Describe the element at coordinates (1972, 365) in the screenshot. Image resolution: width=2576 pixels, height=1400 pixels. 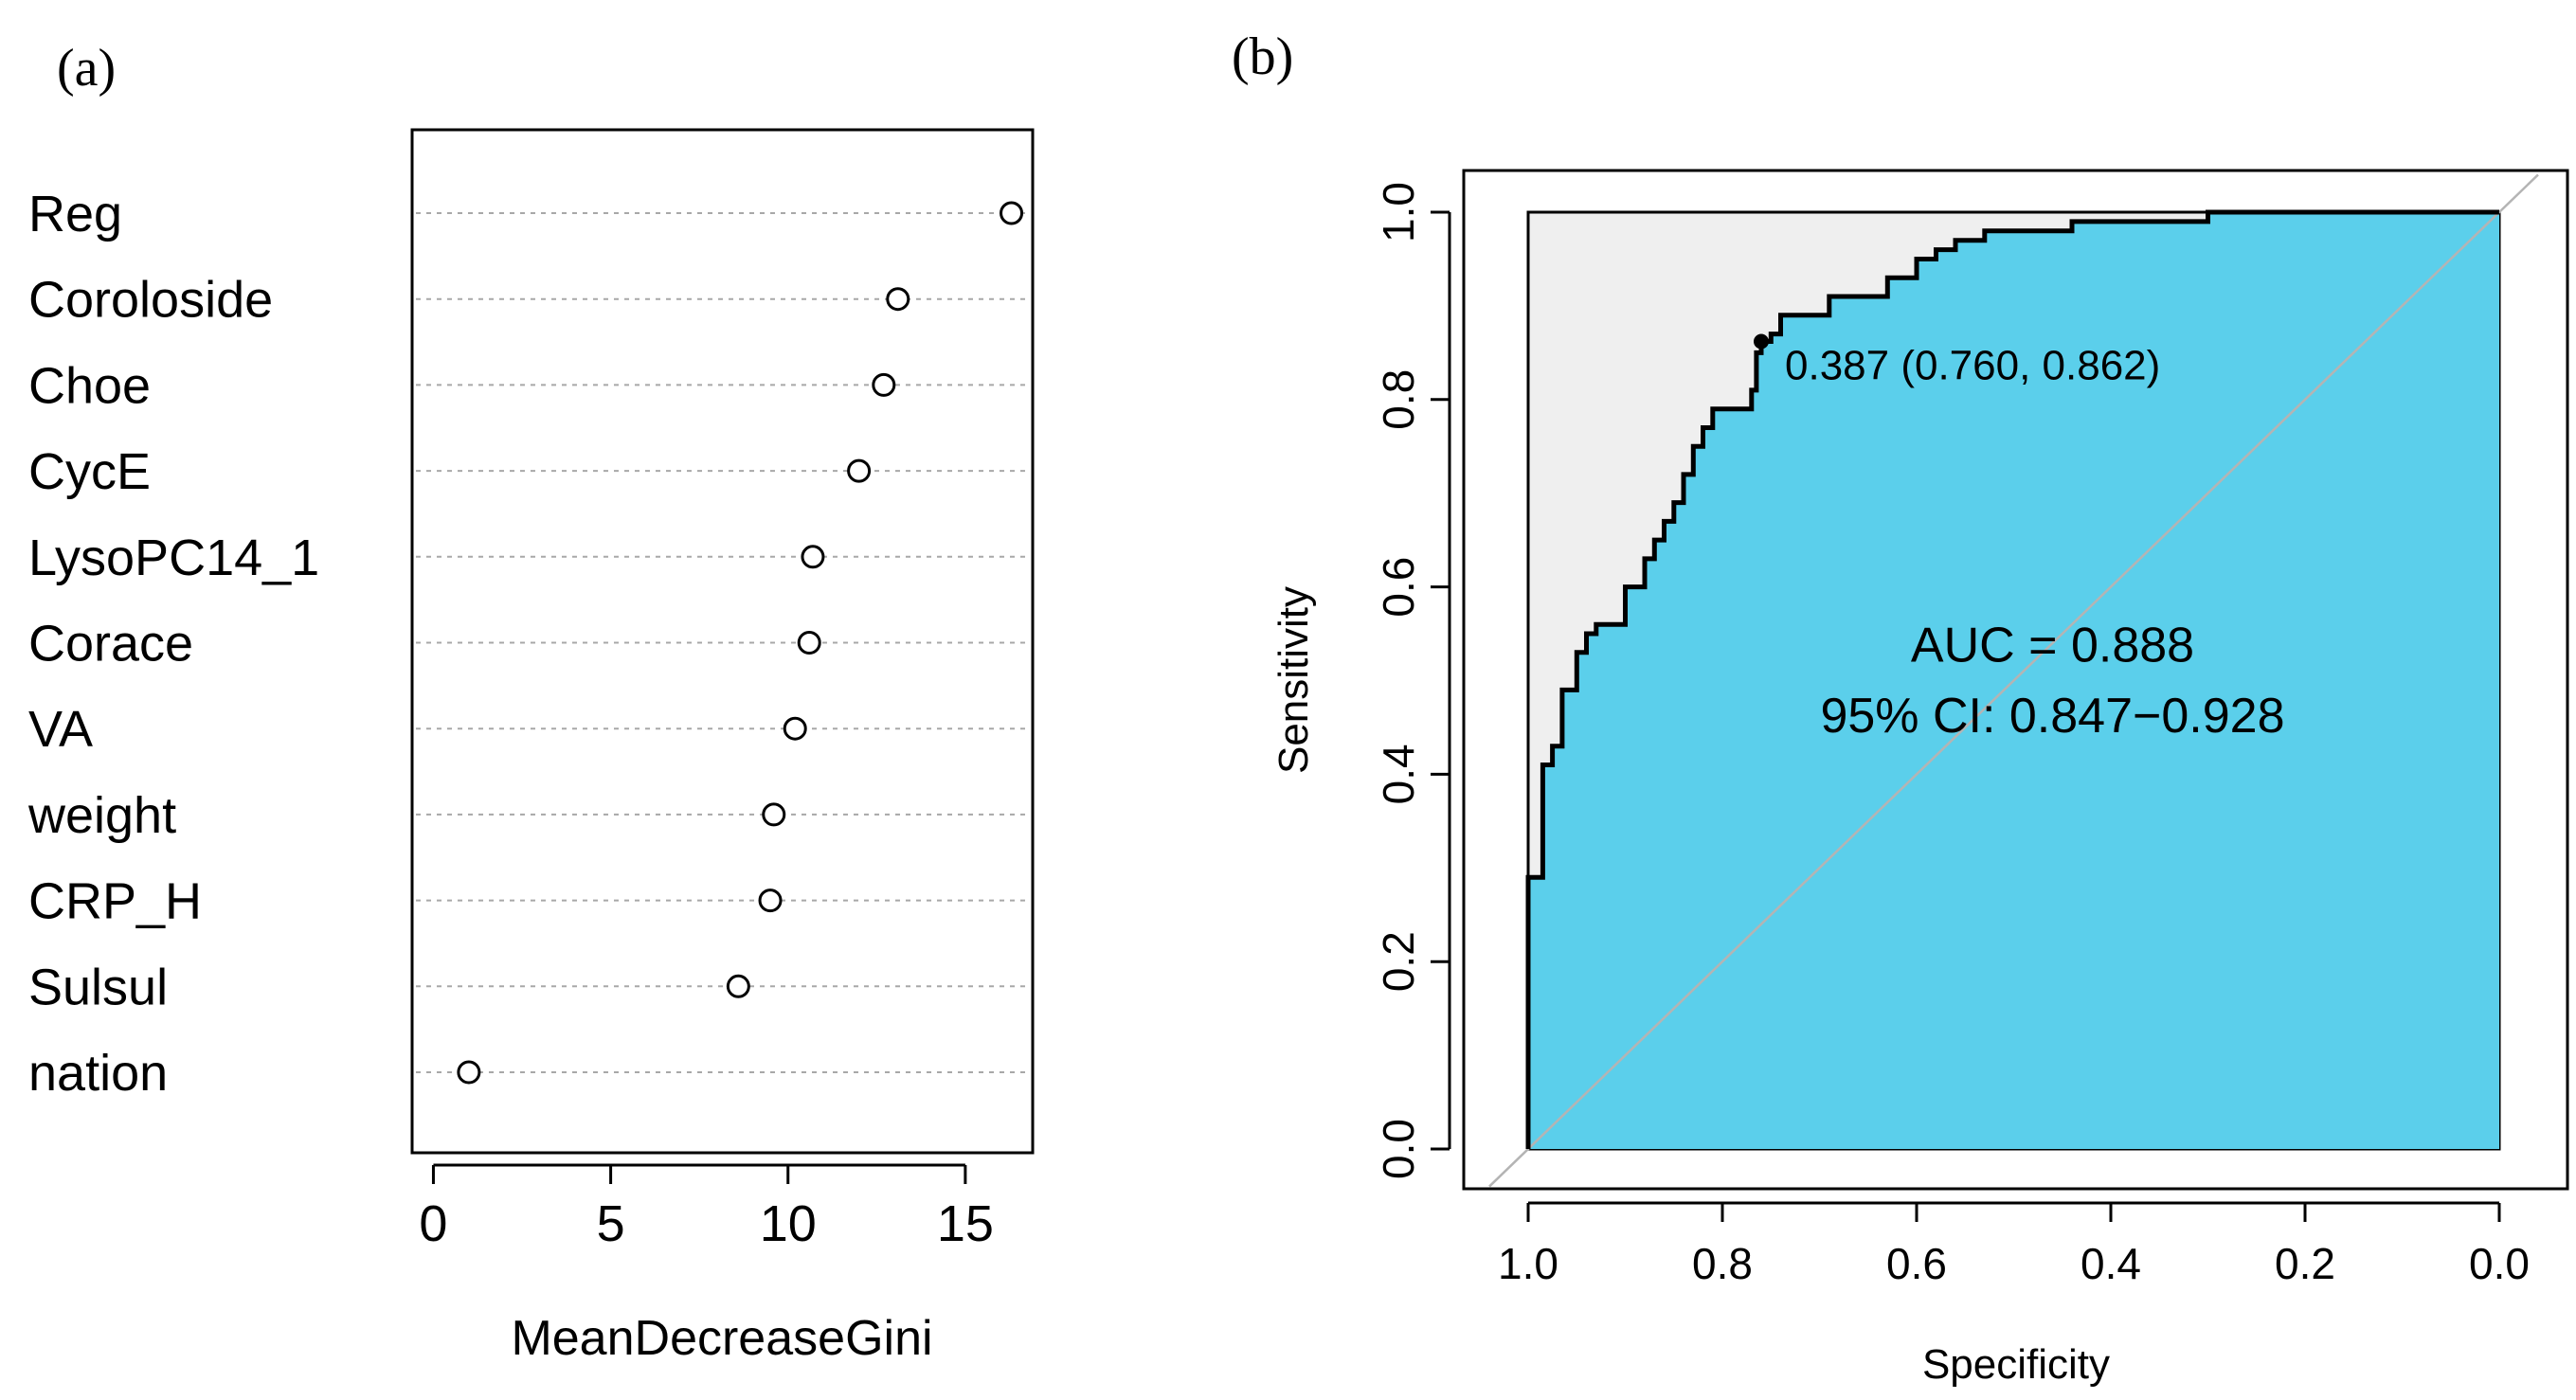
I see `threshold-label: 0.387 (0.760, 0.862)` at that location.